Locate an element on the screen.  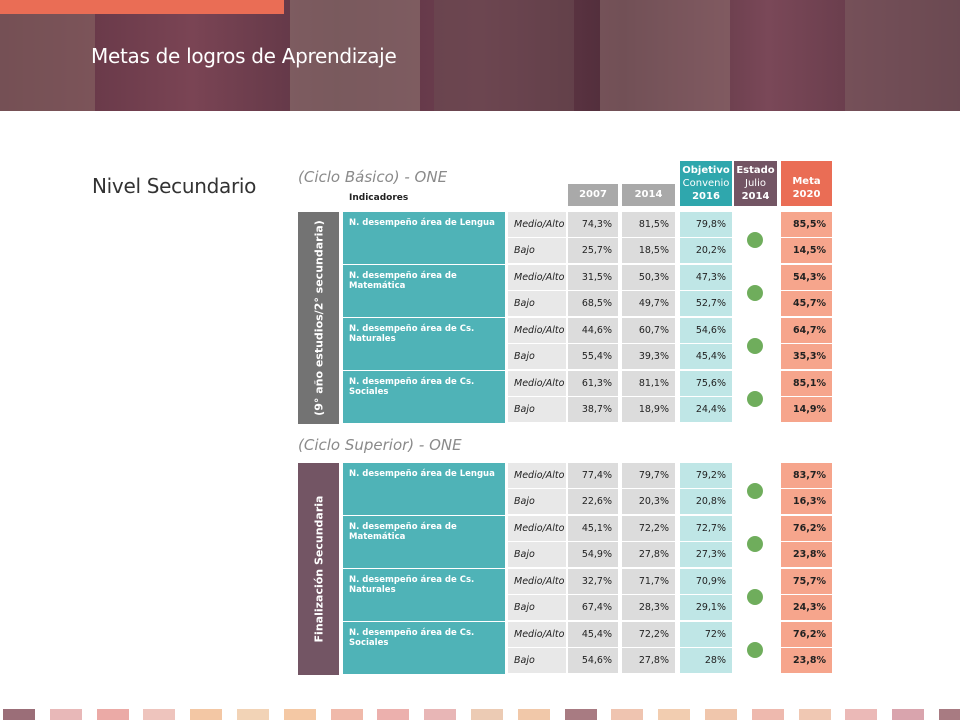
value-meta: 14,5% is located at coordinates (806, 250).